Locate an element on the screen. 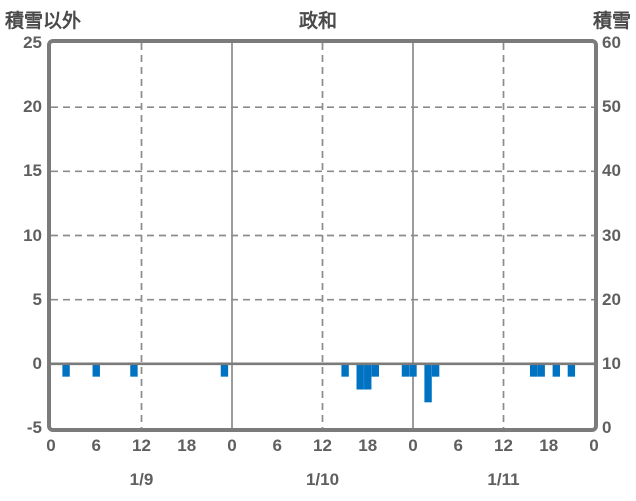 The width and height of the screenshot is (636, 501). day-label-1-10: 1/10 is located at coordinates (322, 479).